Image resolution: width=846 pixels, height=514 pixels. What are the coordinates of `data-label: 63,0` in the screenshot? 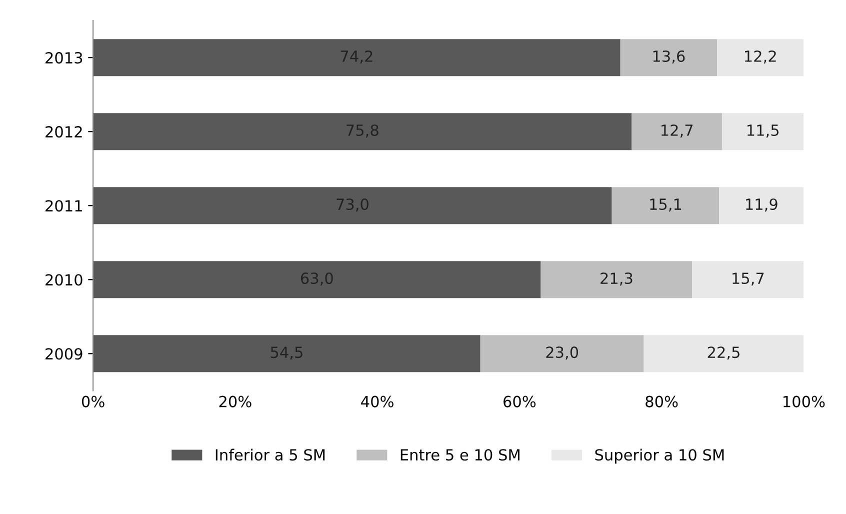 It's located at (316, 279).